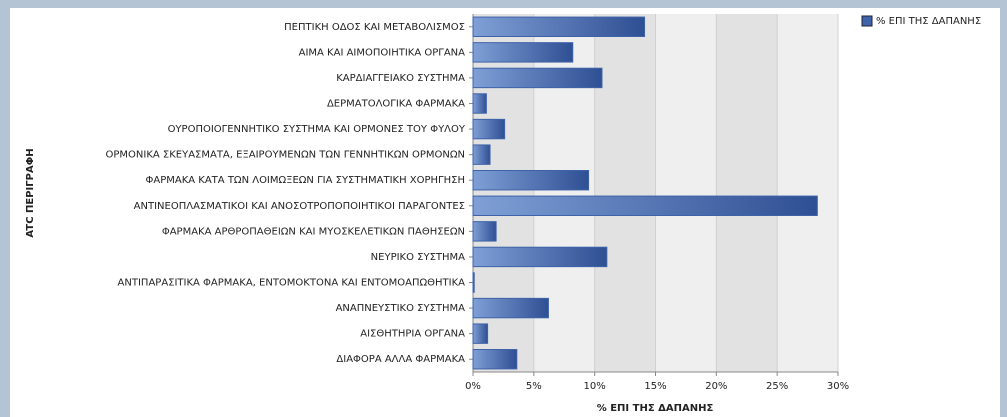 The image size is (1007, 417). I want to click on x-tick-label: 25%, so click(777, 386).